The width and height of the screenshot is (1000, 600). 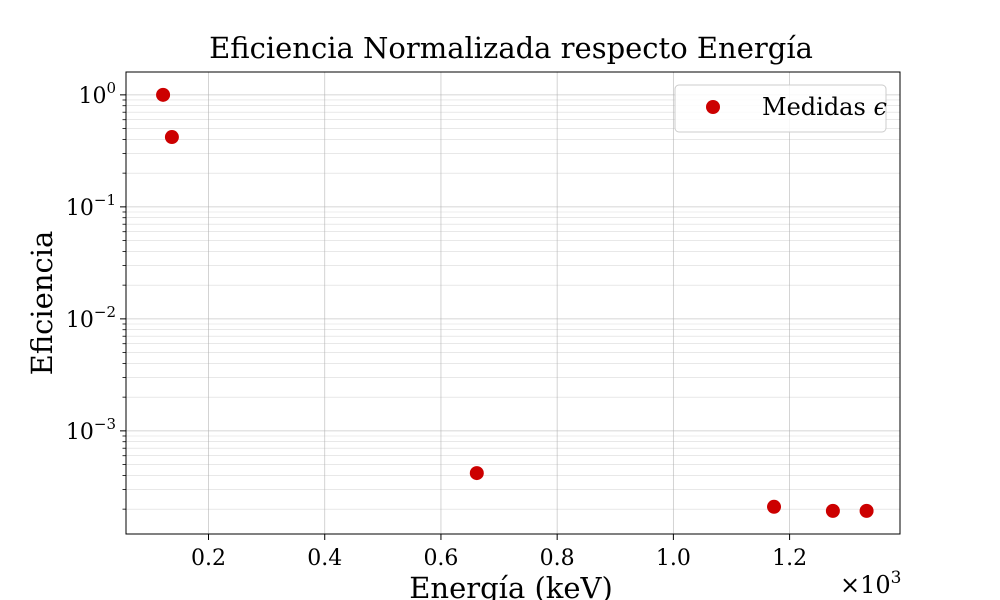 I want to click on y-tick-exponent: −3, so click(x=105, y=424).